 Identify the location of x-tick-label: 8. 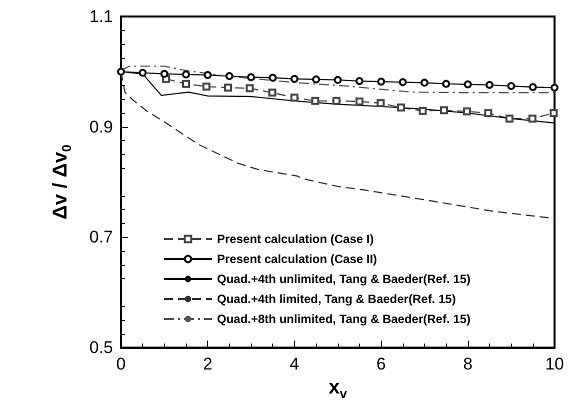
(468, 364).